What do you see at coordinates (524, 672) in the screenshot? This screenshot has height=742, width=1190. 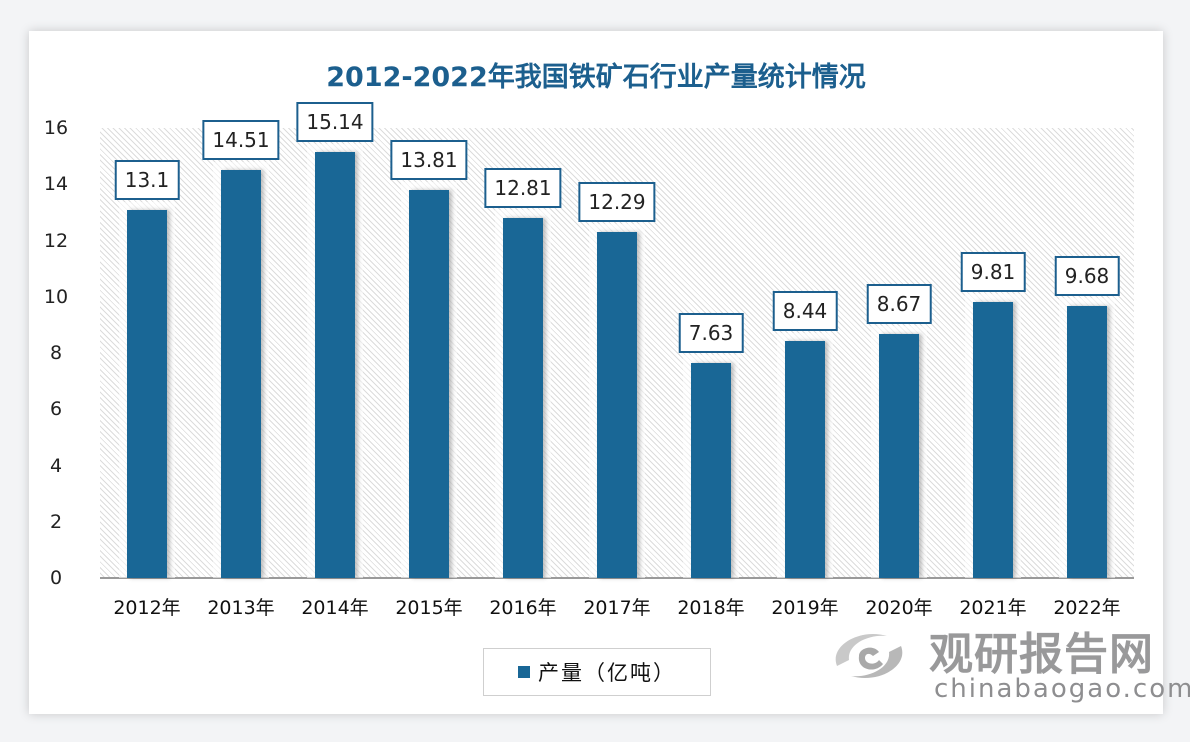 I see `legend-swatch` at bounding box center [524, 672].